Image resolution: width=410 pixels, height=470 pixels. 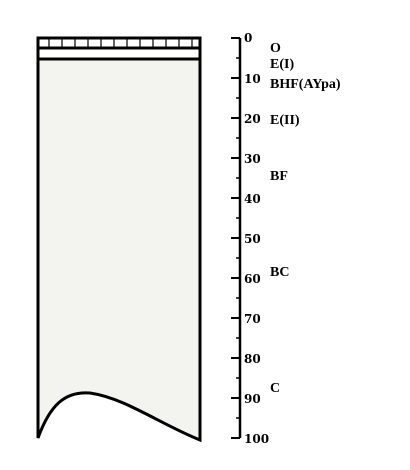 What do you see at coordinates (252, 399) in the screenshot?
I see `depth-tick-label: 90` at bounding box center [252, 399].